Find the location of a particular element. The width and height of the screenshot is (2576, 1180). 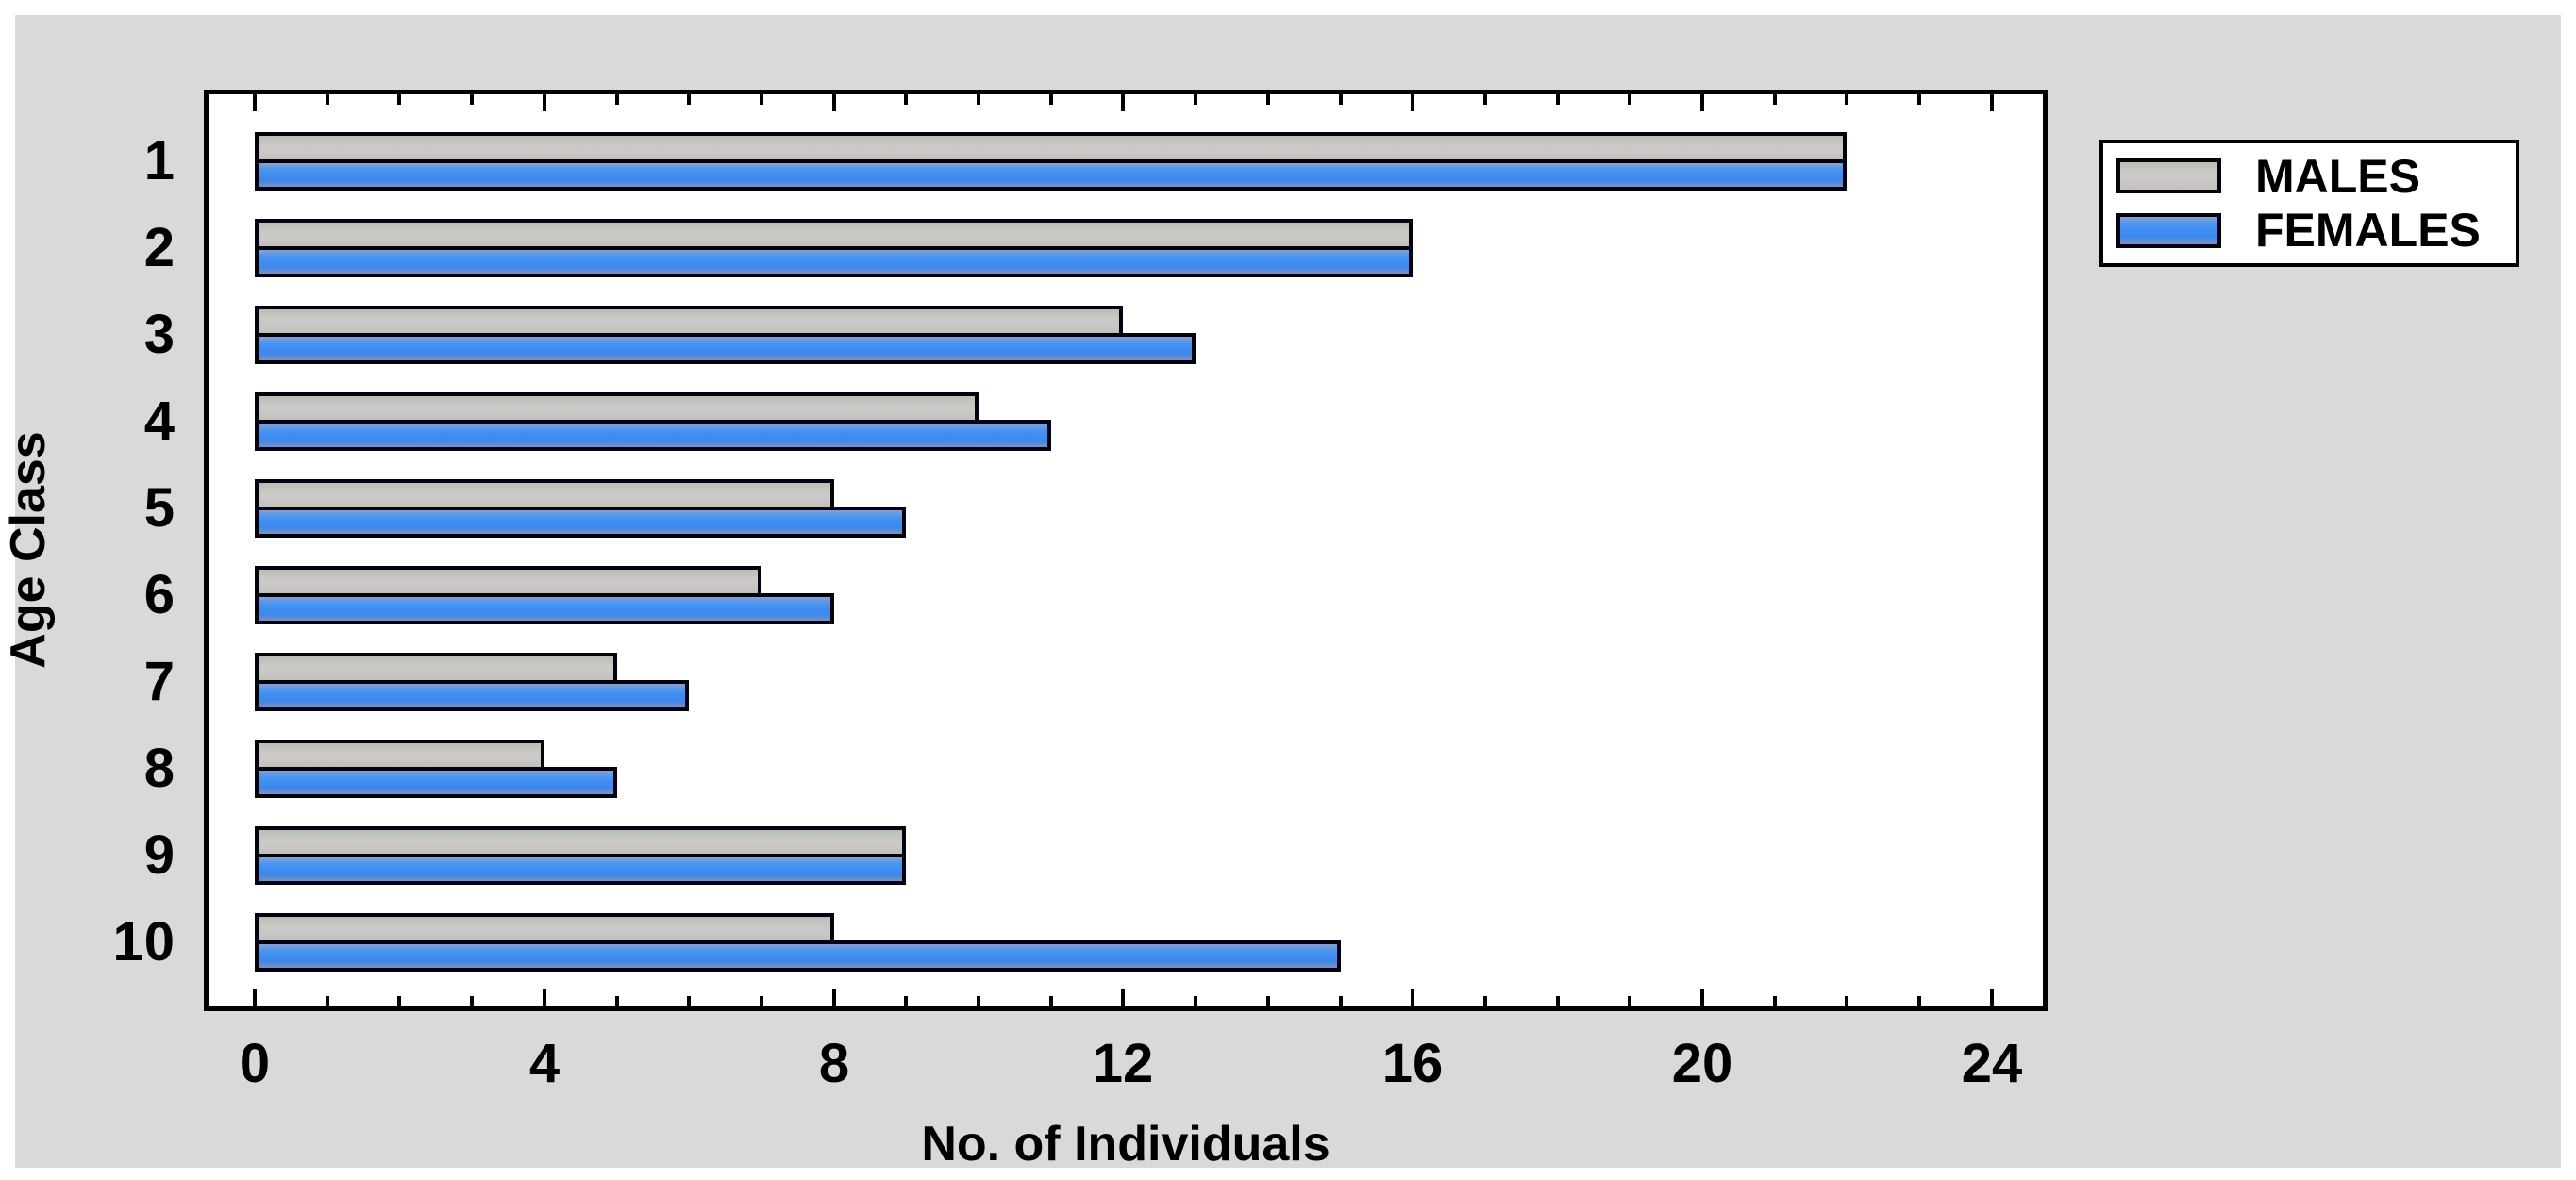

y-tick-label-5: 5 is located at coordinates (159, 508).